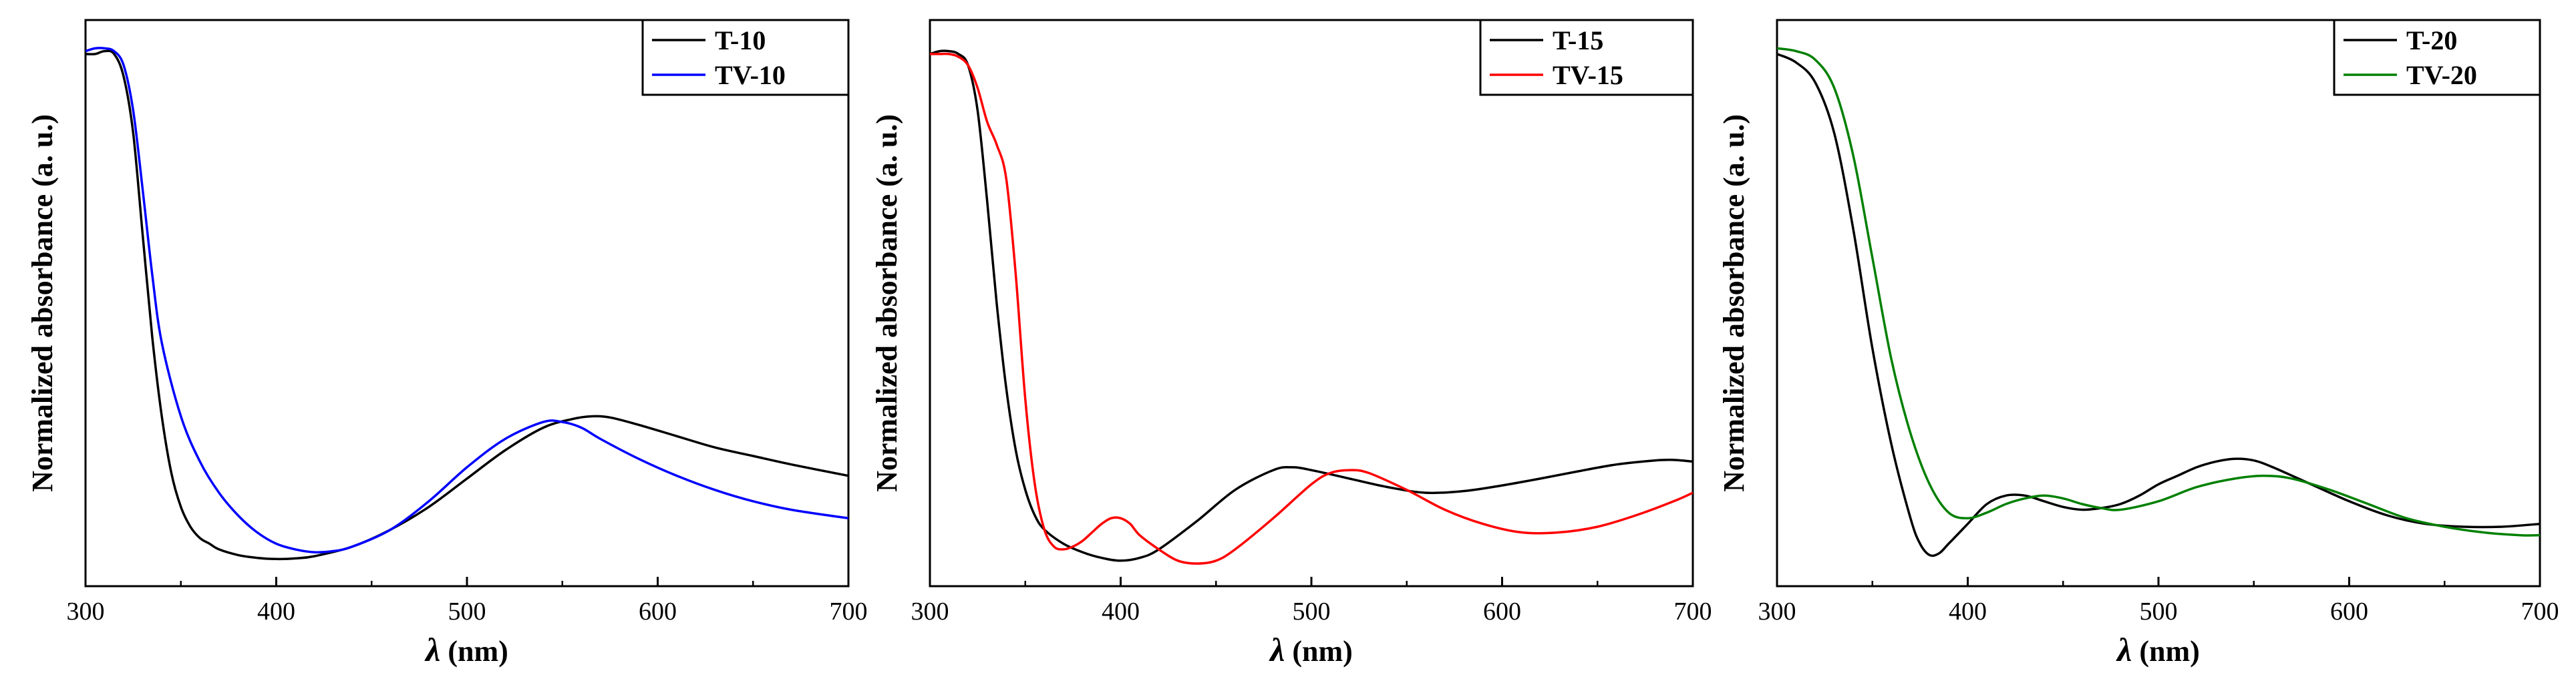 This screenshot has width=2576, height=697. What do you see at coordinates (1588, 75) in the screenshot?
I see `legend-label: TV-15` at bounding box center [1588, 75].